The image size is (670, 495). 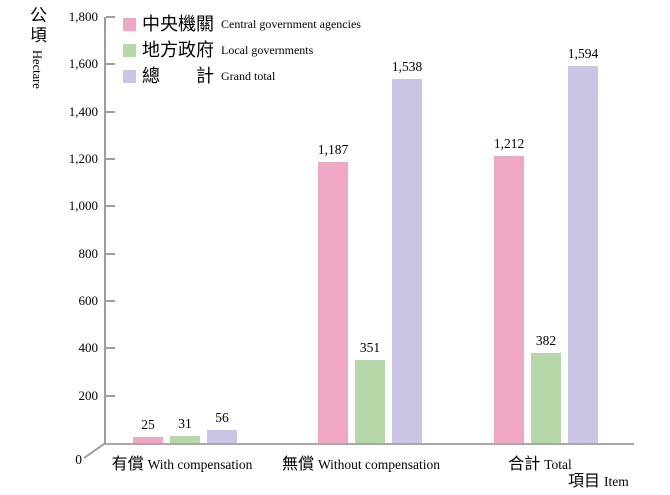 I want to click on bar-value-label: 382, so click(x=546, y=340).